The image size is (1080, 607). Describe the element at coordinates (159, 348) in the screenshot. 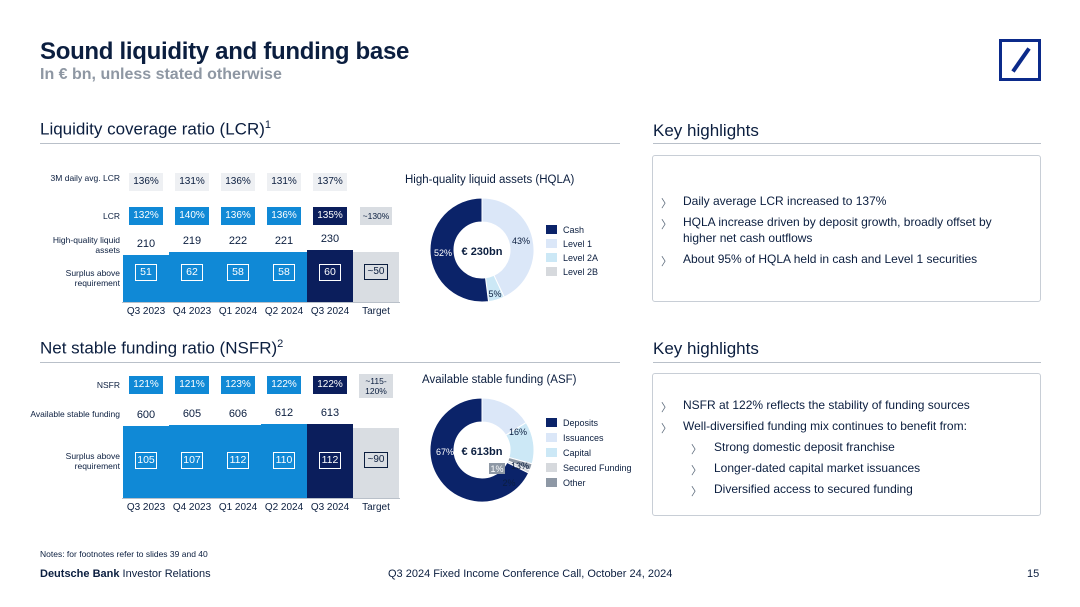

I see `nsfr-title-text: Net stable funding ratio (NSFR)` at that location.